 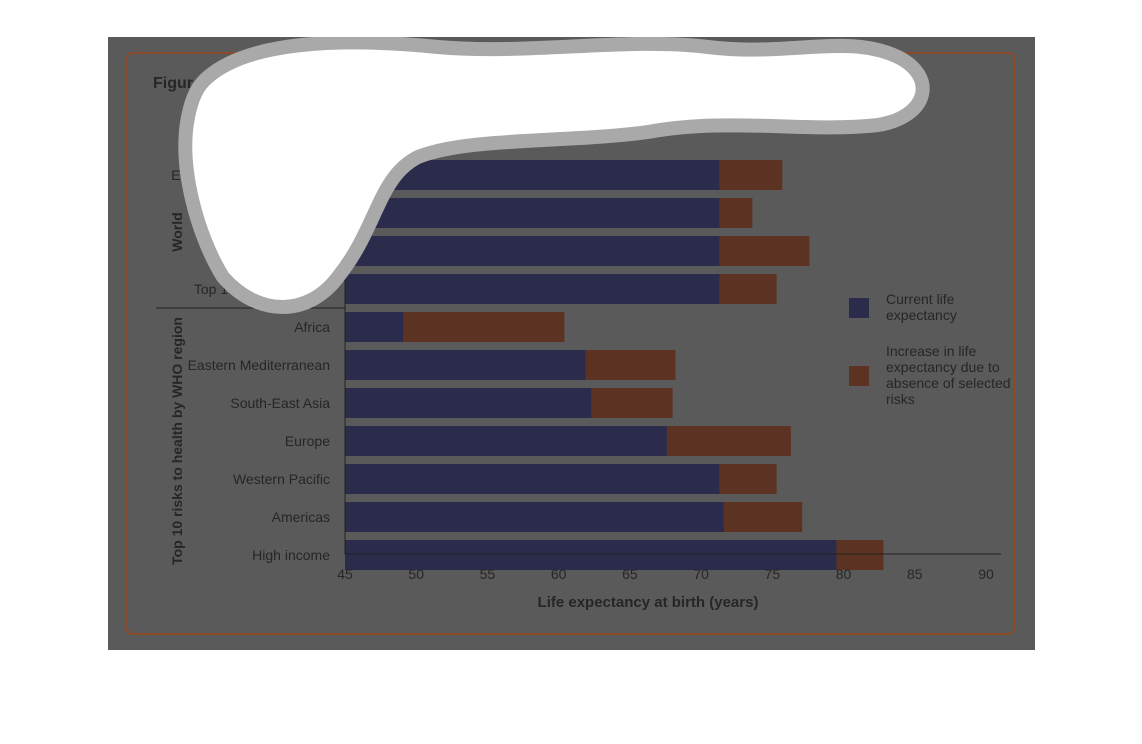 I want to click on category-label: South-East Asia, so click(x=280, y=403).